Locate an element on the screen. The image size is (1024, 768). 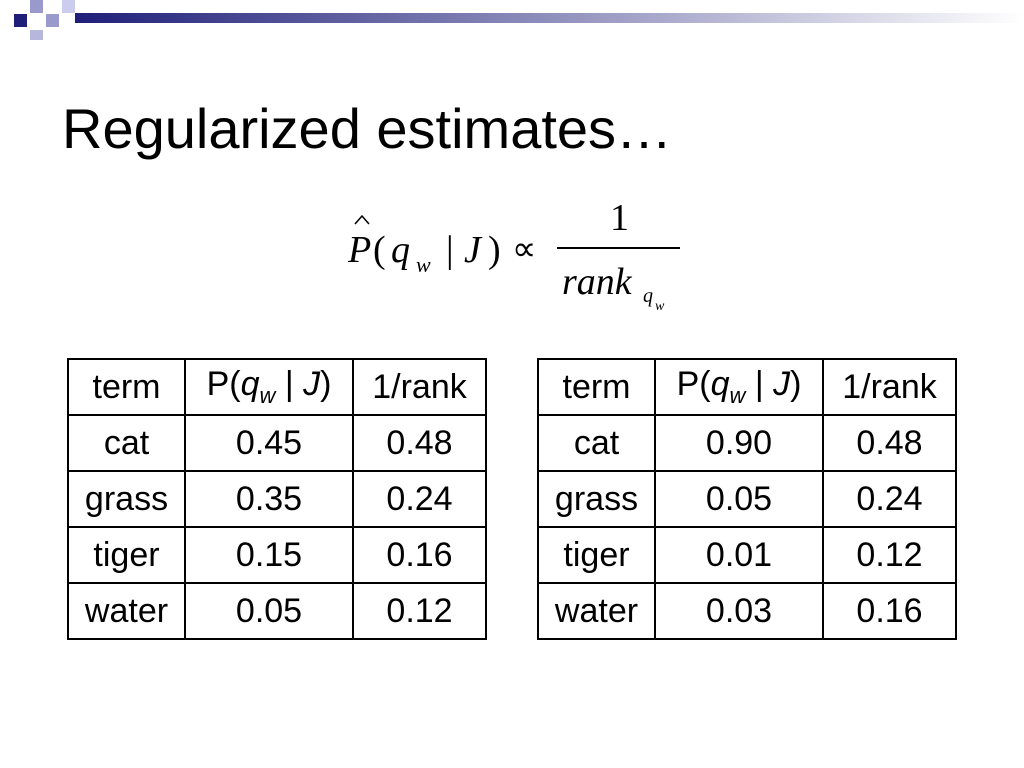
formula-numerator: 1 is located at coordinates (619, 218).